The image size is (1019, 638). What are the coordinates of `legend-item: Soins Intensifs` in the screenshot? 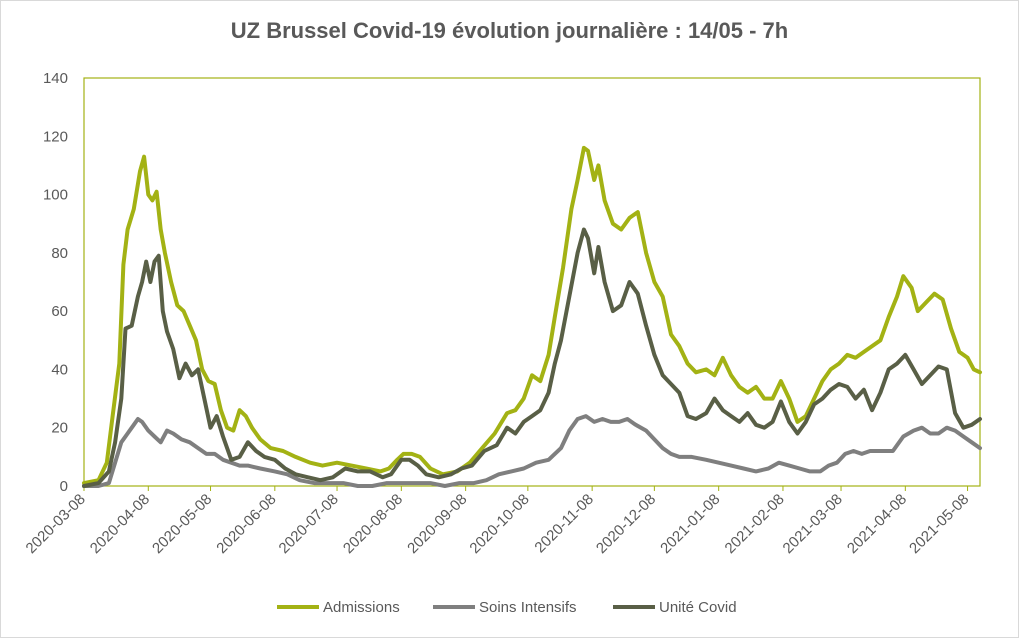 It's located at (505, 607).